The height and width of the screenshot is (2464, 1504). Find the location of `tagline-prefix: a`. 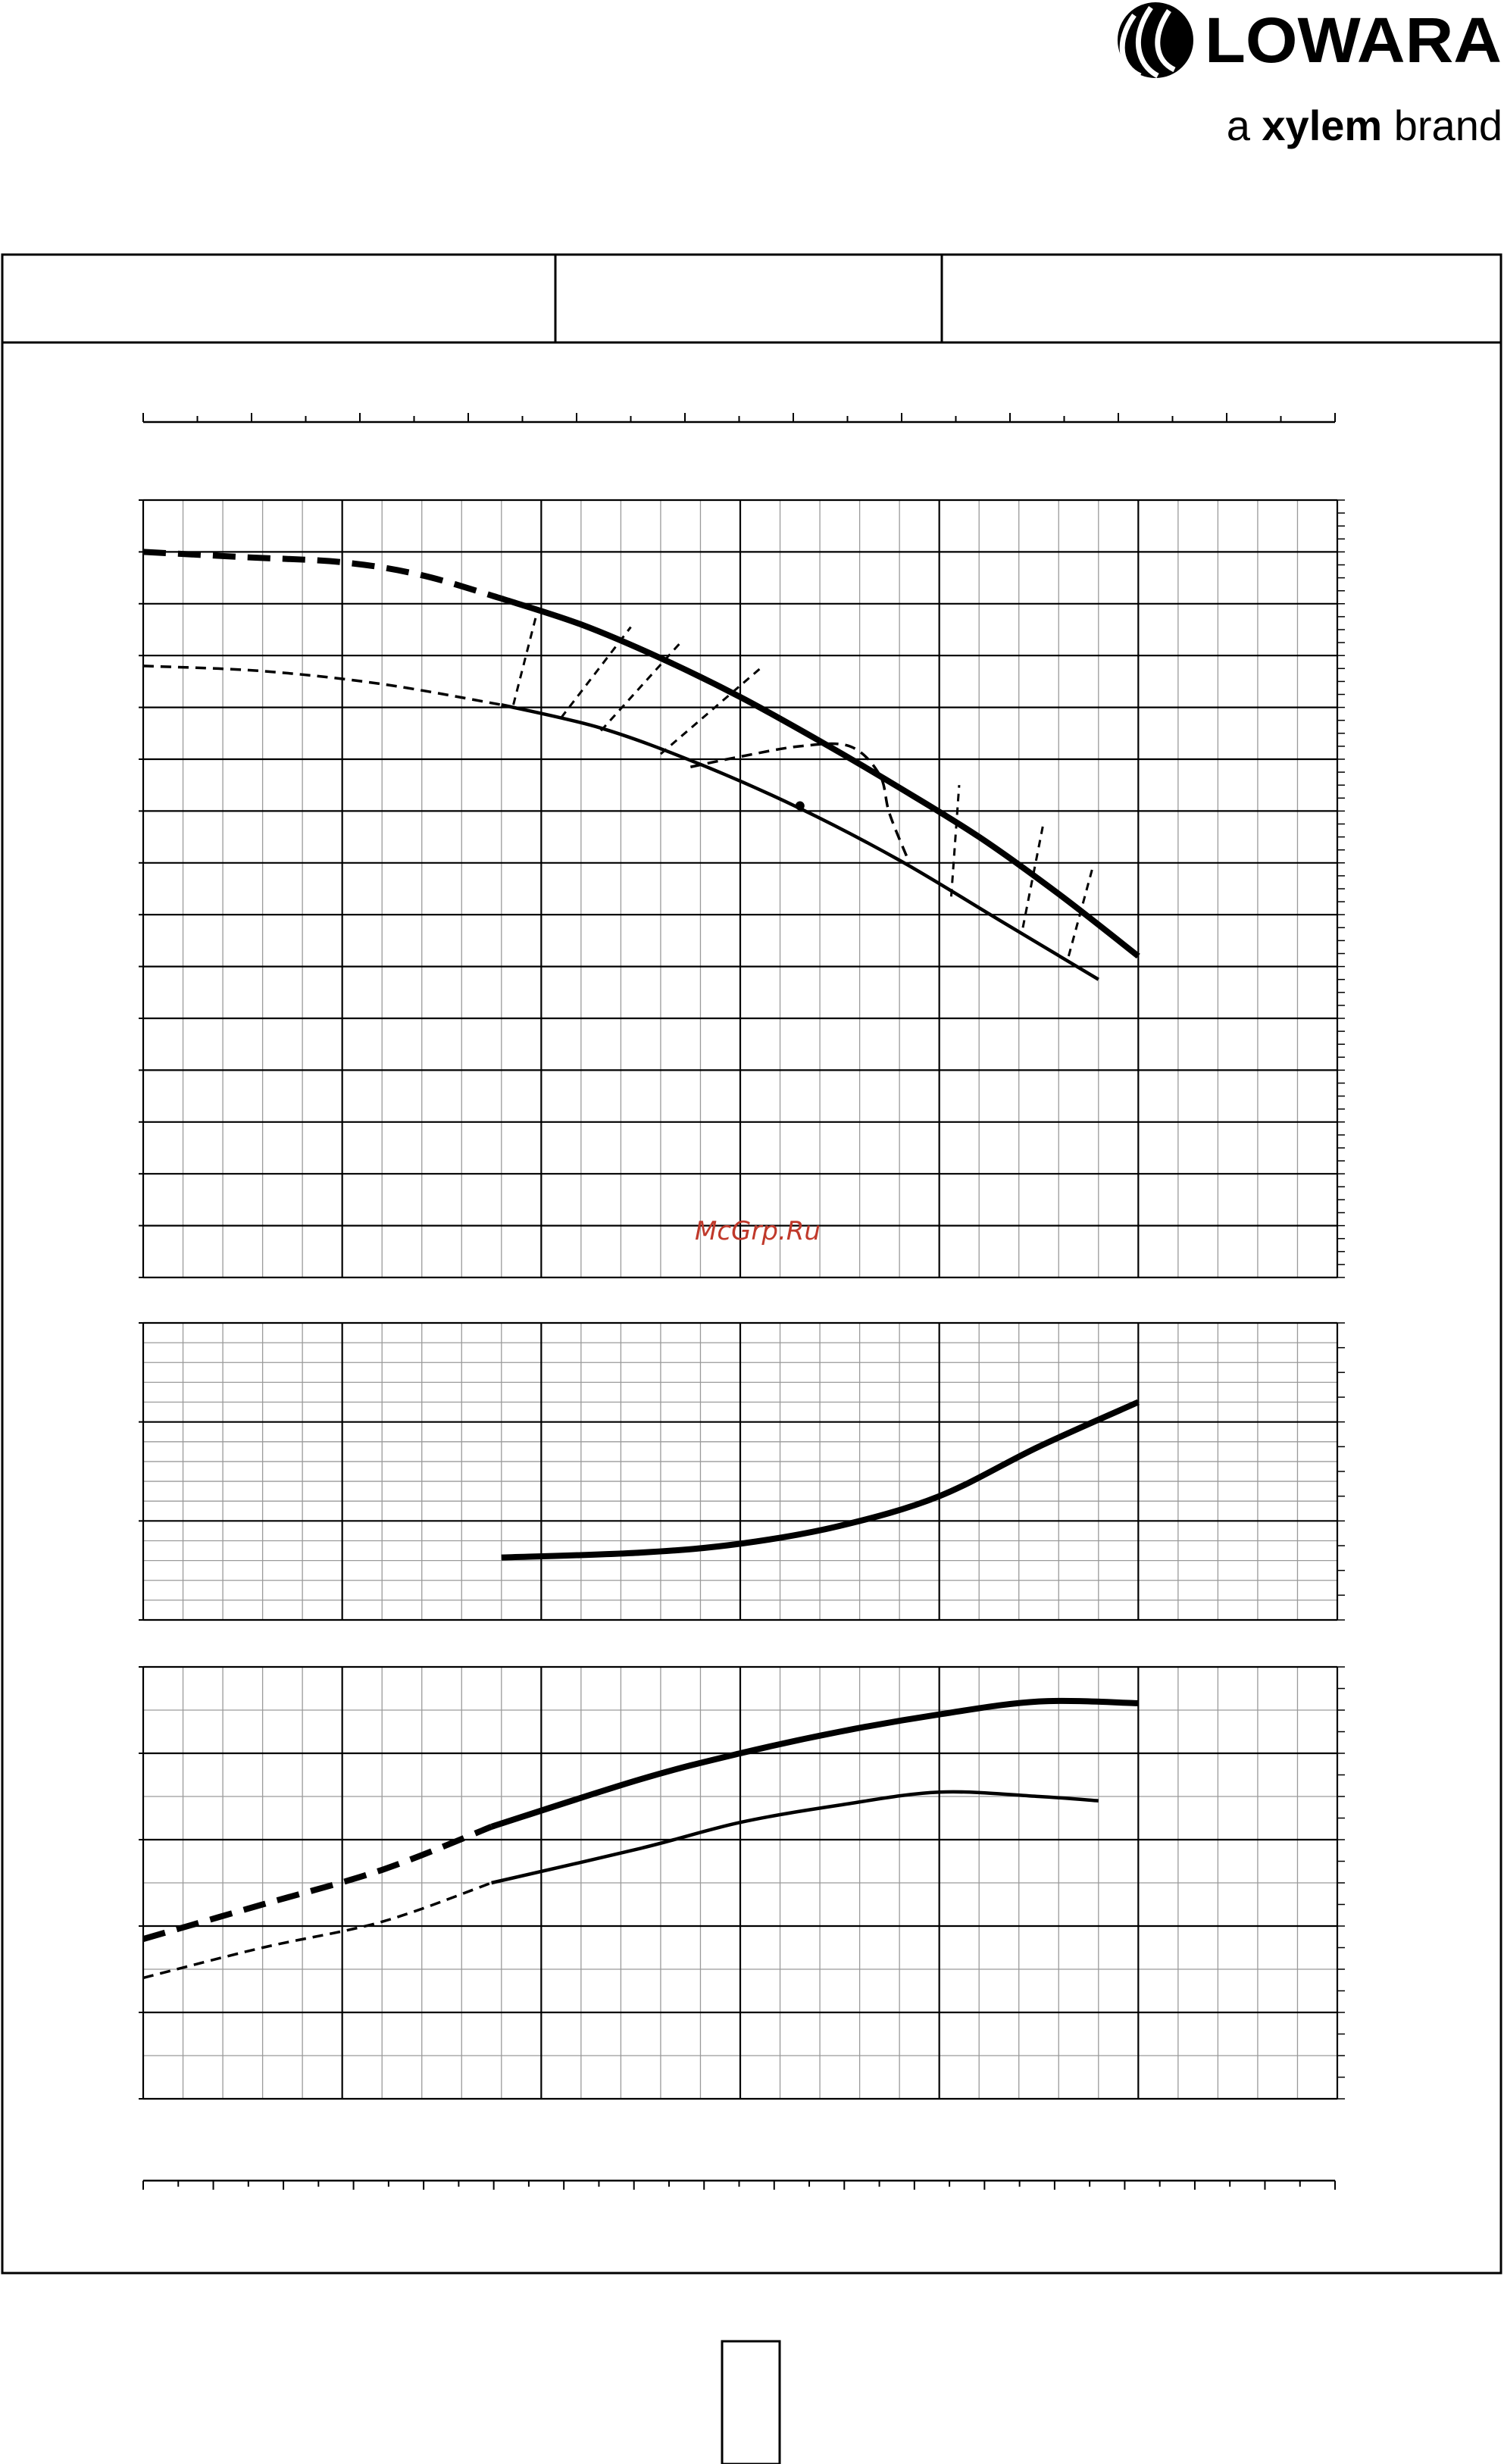

tagline-prefix: a is located at coordinates (1244, 125).